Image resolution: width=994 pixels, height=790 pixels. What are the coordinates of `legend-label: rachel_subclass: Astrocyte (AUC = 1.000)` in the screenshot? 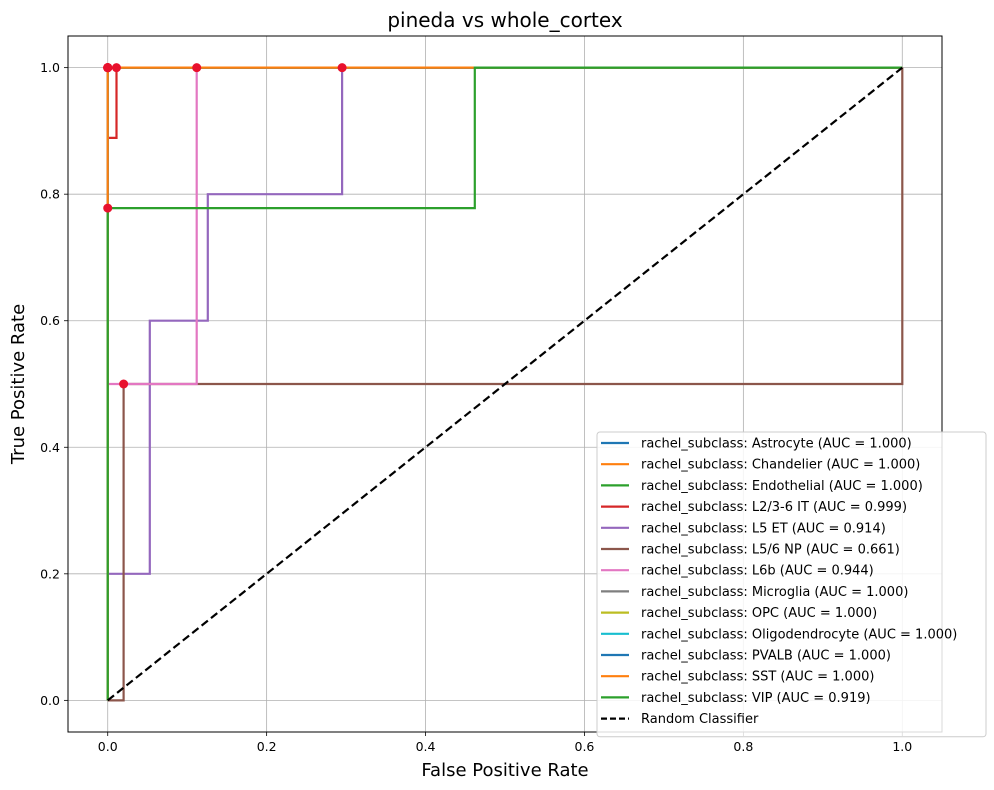 It's located at (776, 444).